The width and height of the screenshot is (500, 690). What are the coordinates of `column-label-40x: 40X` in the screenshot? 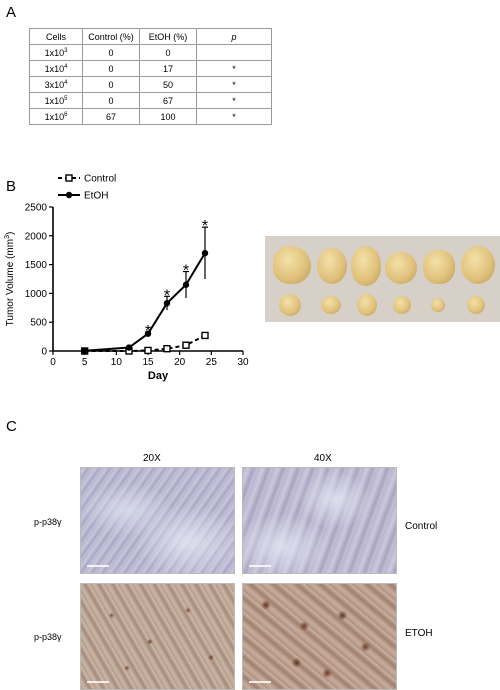 It's located at (323, 458).